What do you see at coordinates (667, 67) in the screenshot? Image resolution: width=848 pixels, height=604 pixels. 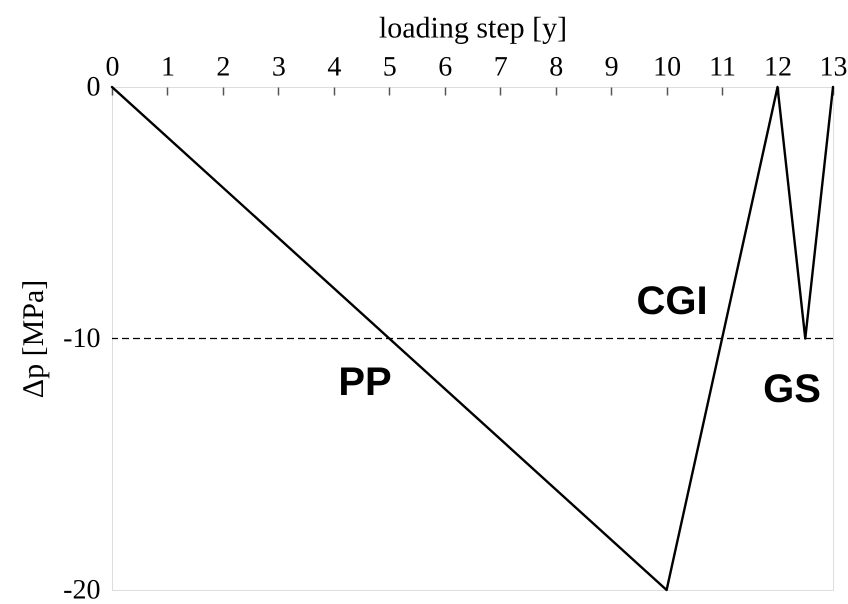 I see `x-tick-label: 10` at bounding box center [667, 67].